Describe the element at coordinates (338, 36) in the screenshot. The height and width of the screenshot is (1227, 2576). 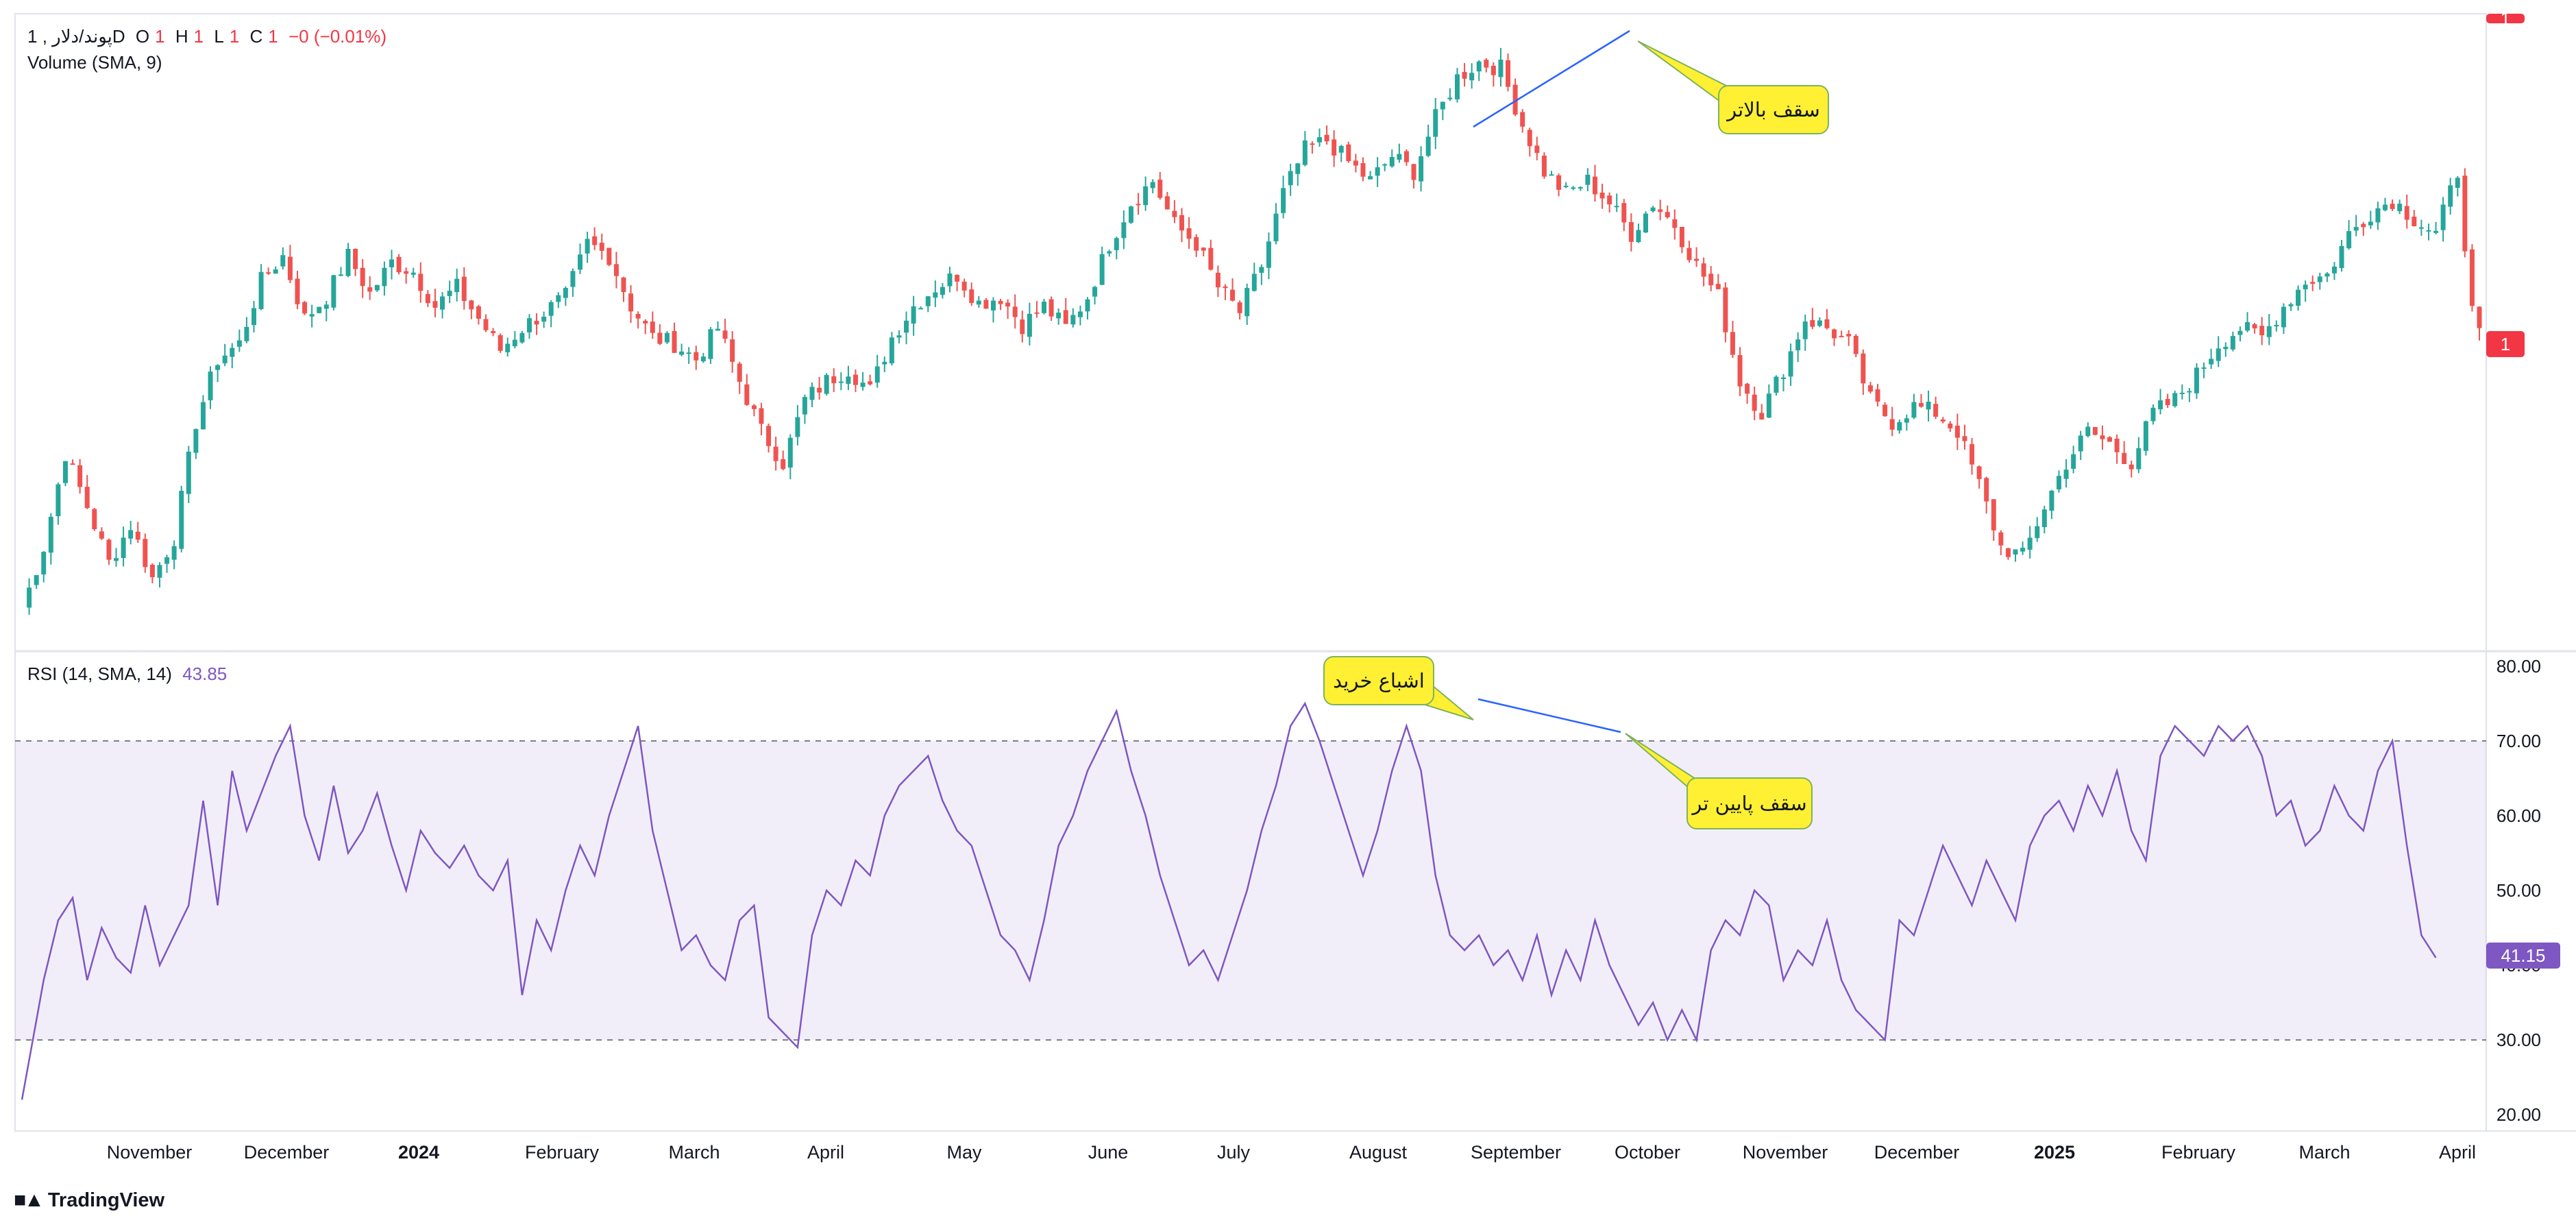
I see `change-value: −0 (−0.01%)` at that location.